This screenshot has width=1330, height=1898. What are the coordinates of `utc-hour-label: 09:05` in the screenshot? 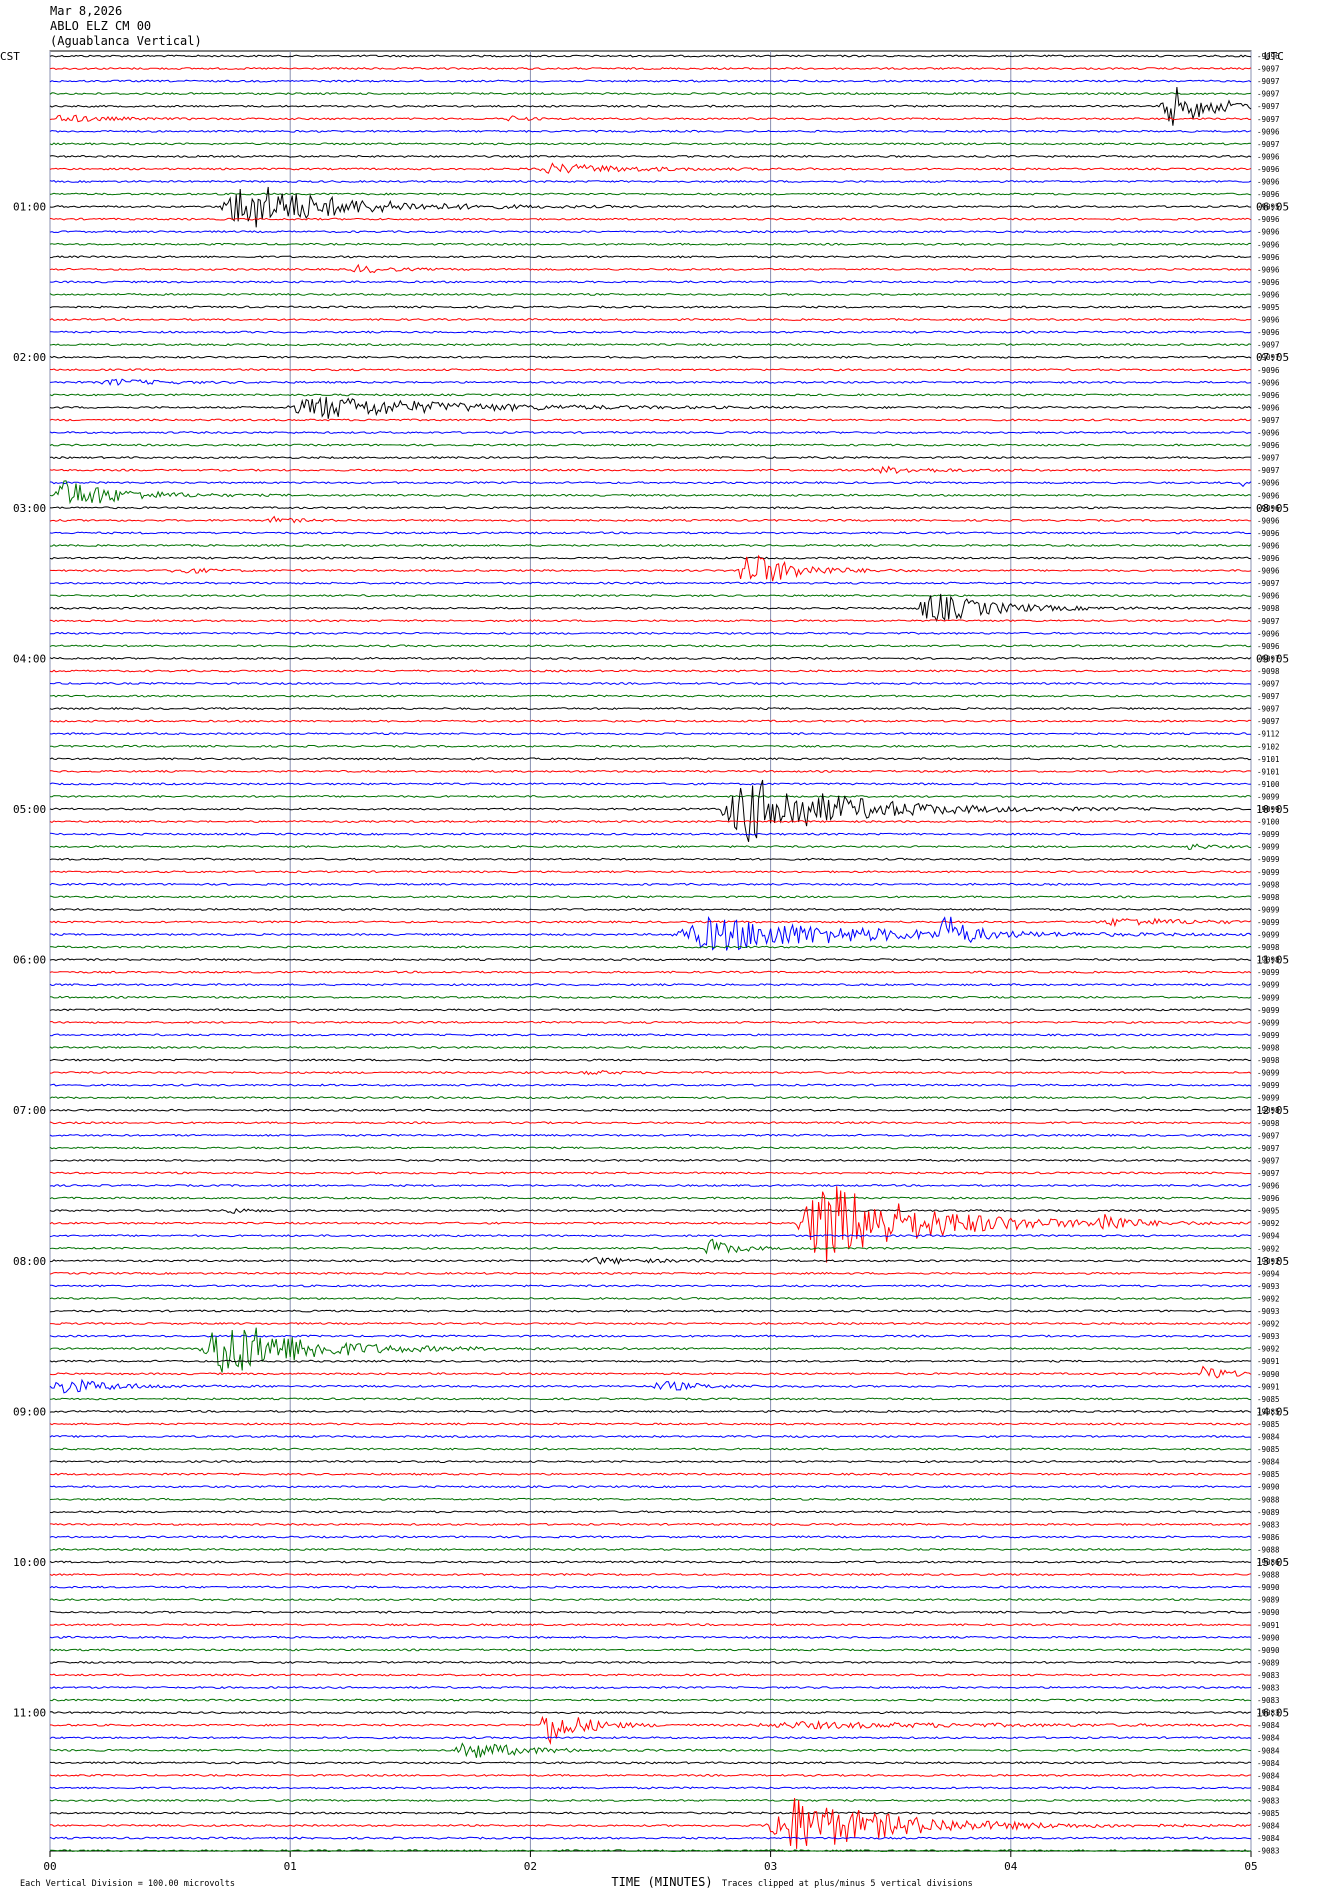 It's located at (1272, 658).